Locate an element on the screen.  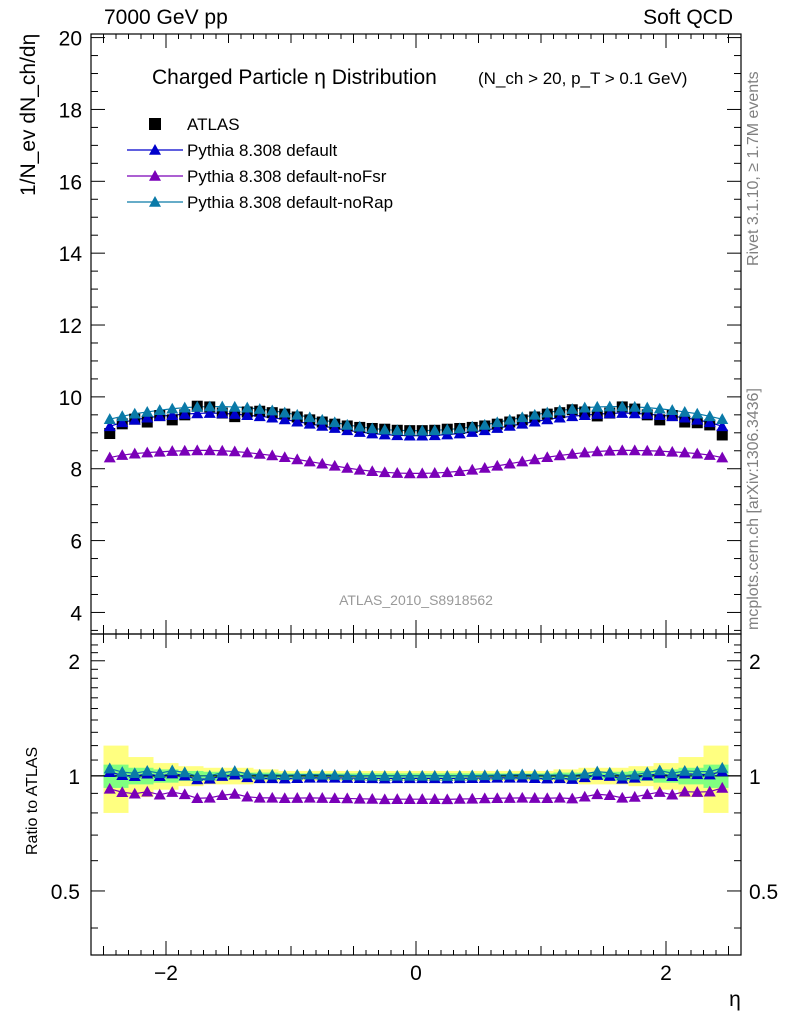
legend-label: ATLAS is located at coordinates (213, 124).